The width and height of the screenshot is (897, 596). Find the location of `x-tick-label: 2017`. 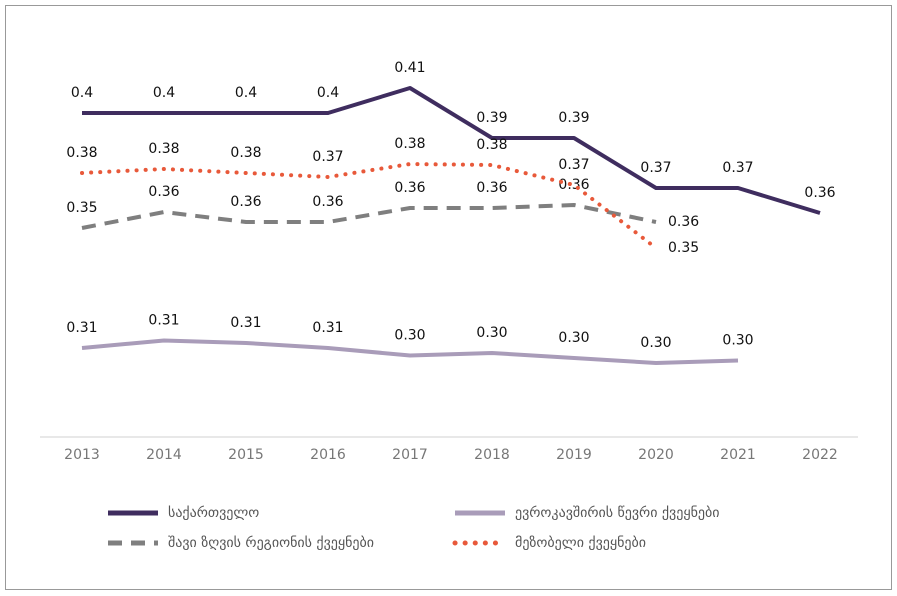

x-tick-label: 2017 is located at coordinates (410, 455).